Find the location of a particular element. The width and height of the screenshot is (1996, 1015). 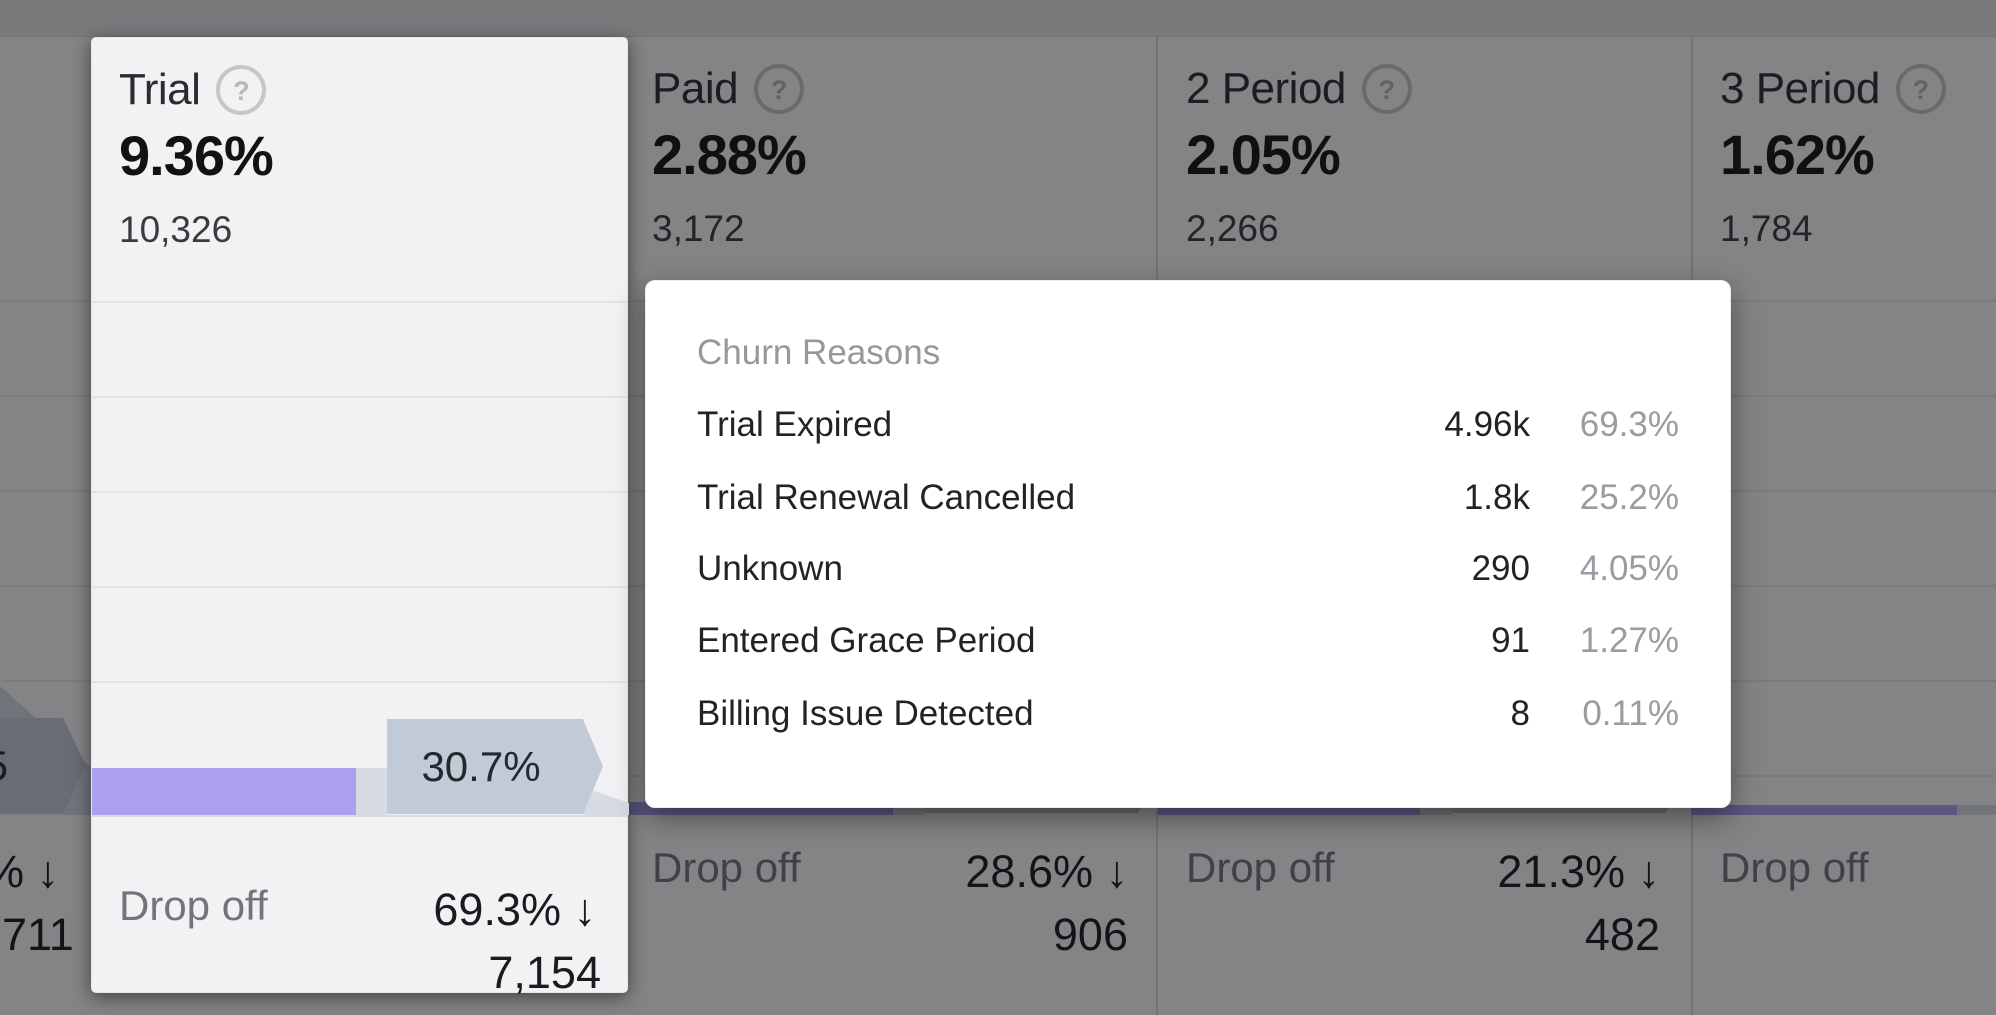

conversion-banner-trial-paid: 30.7% is located at coordinates (495, 766).